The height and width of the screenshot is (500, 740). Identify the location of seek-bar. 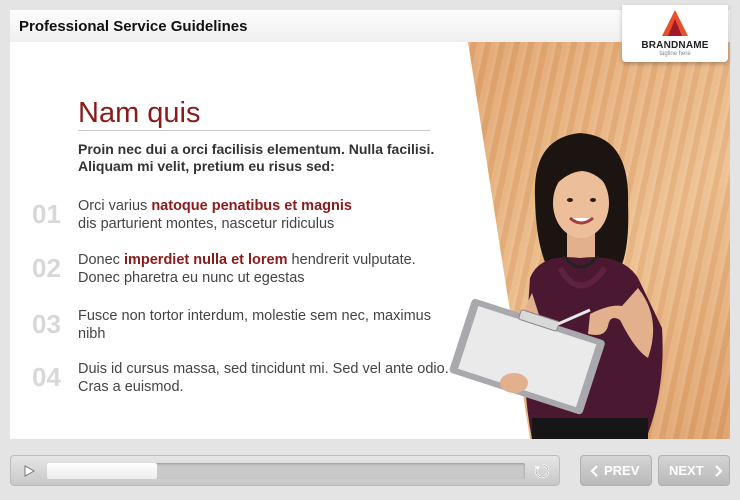
(286, 471).